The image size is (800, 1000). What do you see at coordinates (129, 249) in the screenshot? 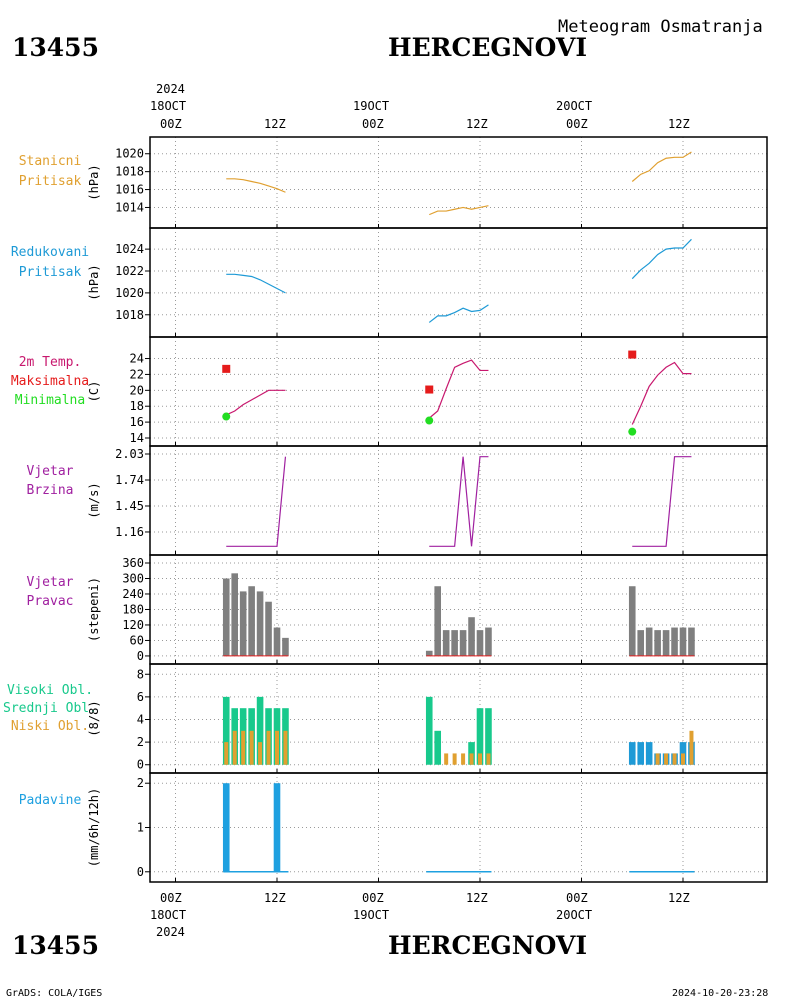
I see `y-tick-label: 1024` at bounding box center [129, 249].